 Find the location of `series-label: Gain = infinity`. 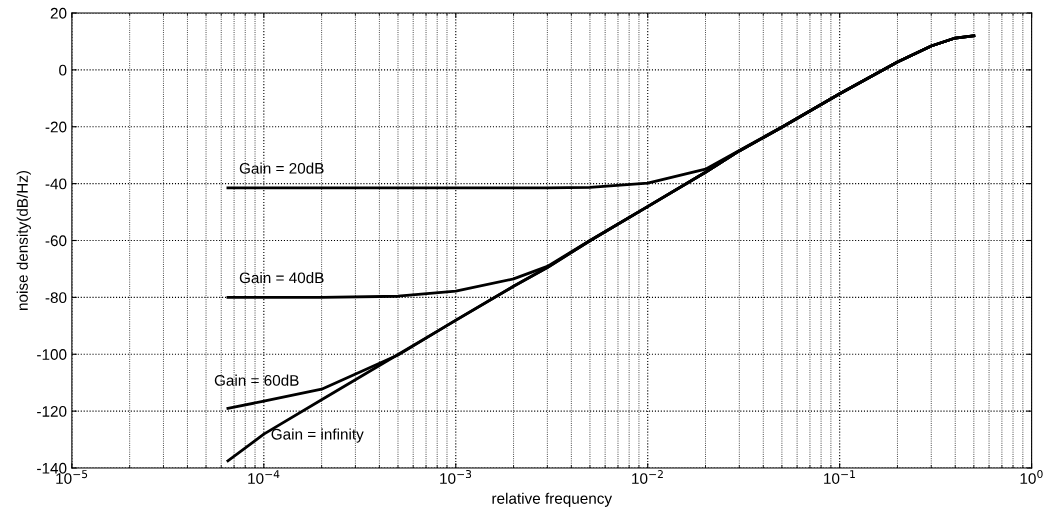

series-label: Gain = infinity is located at coordinates (317, 435).